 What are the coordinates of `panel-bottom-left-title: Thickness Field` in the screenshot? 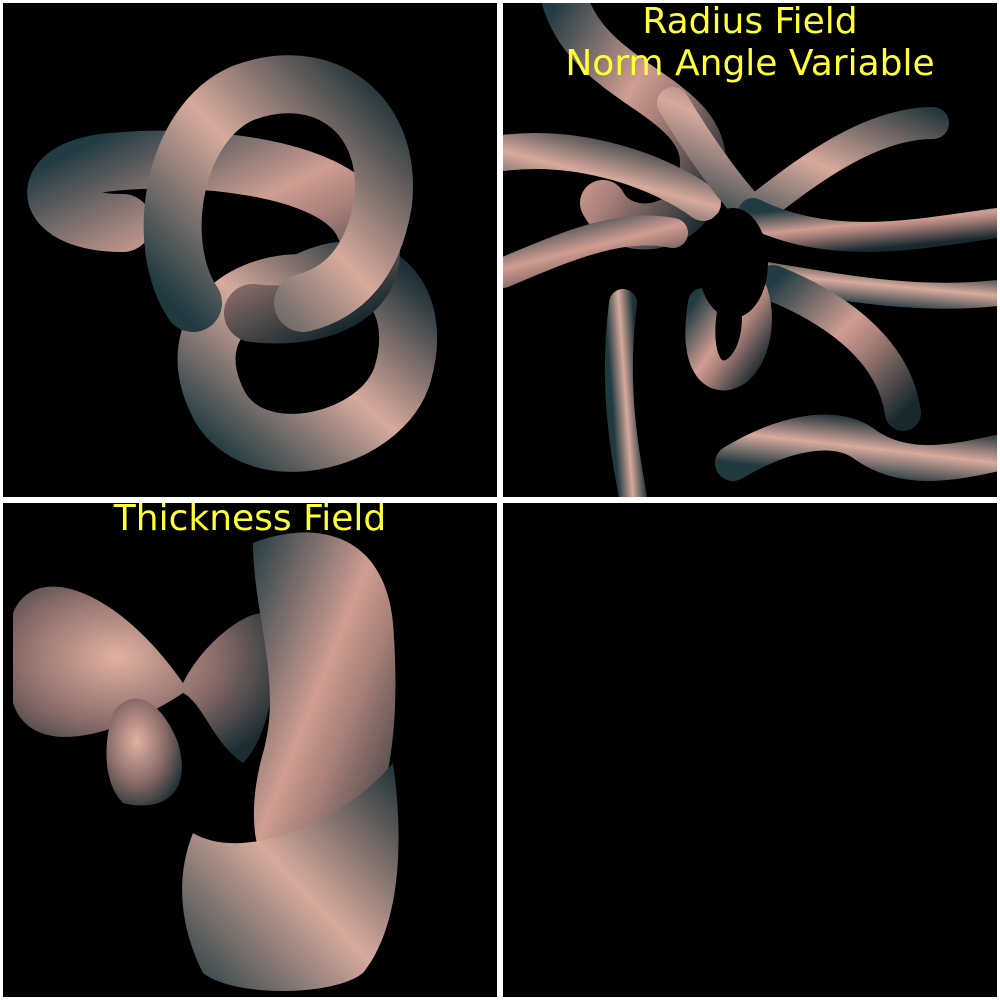 It's located at (250, 521).